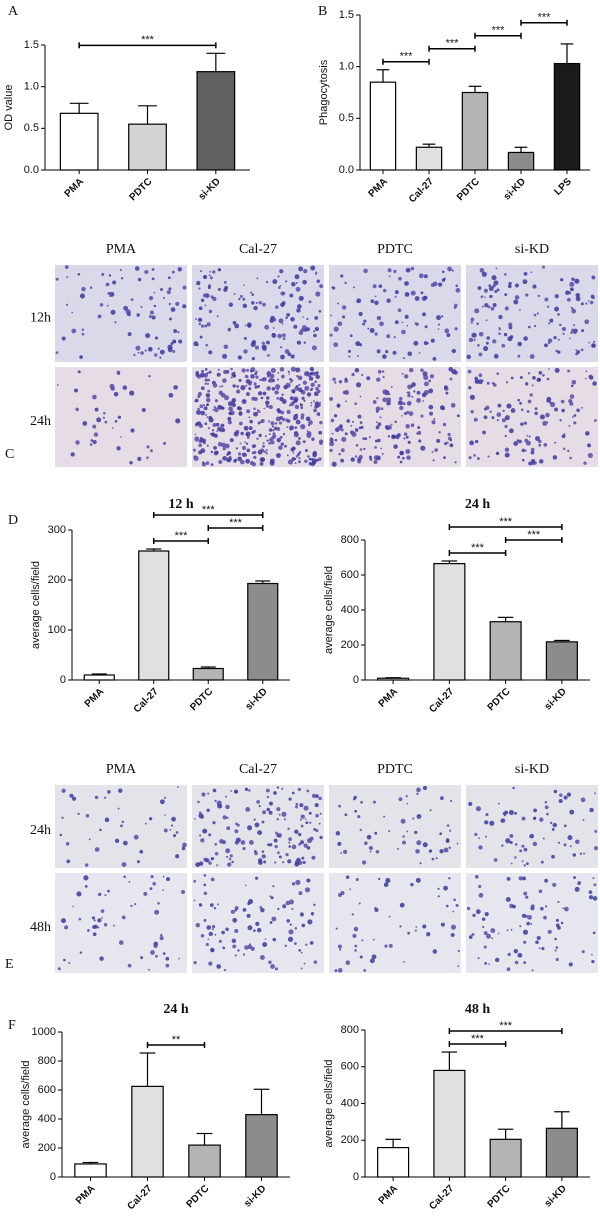 The image size is (600, 1222). What do you see at coordinates (356, 1177) in the screenshot?
I see `y-tick-label: 0` at bounding box center [356, 1177].